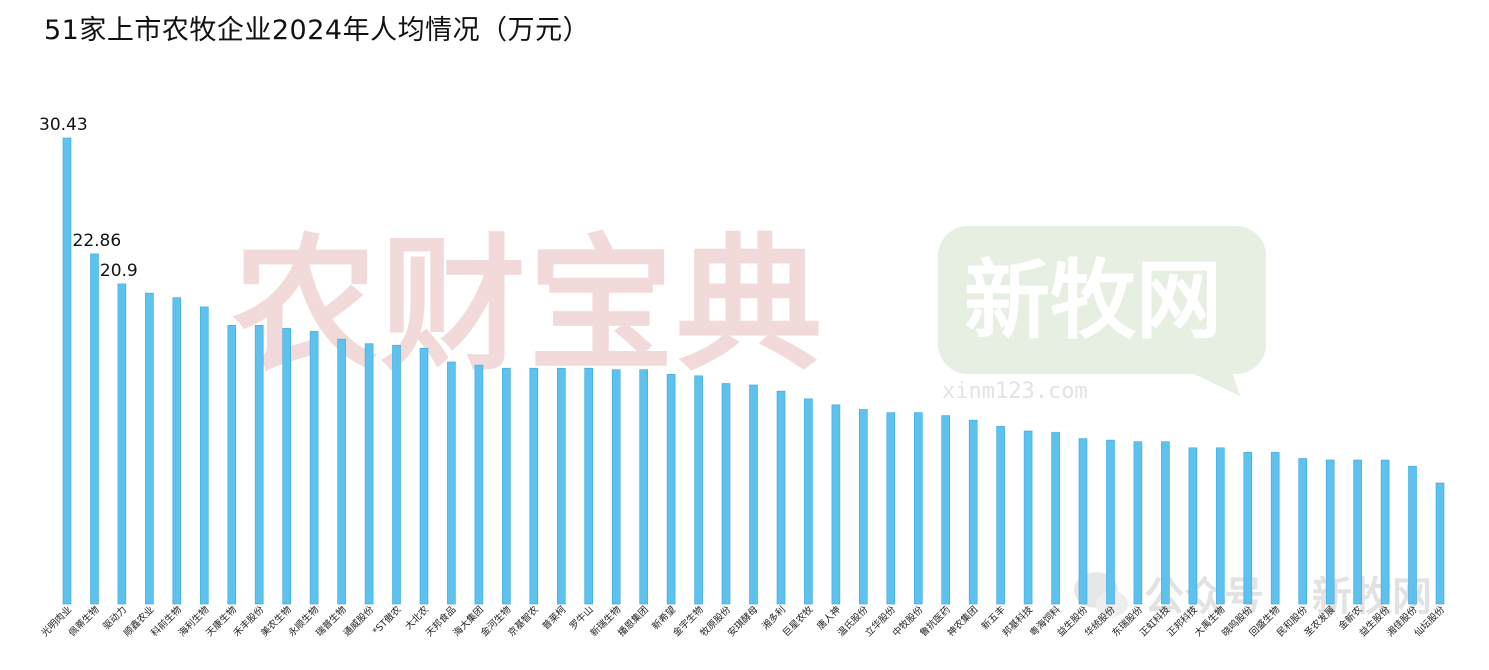  I want to click on x-tick-label-1: 佩蒂生物, so click(84, 621).